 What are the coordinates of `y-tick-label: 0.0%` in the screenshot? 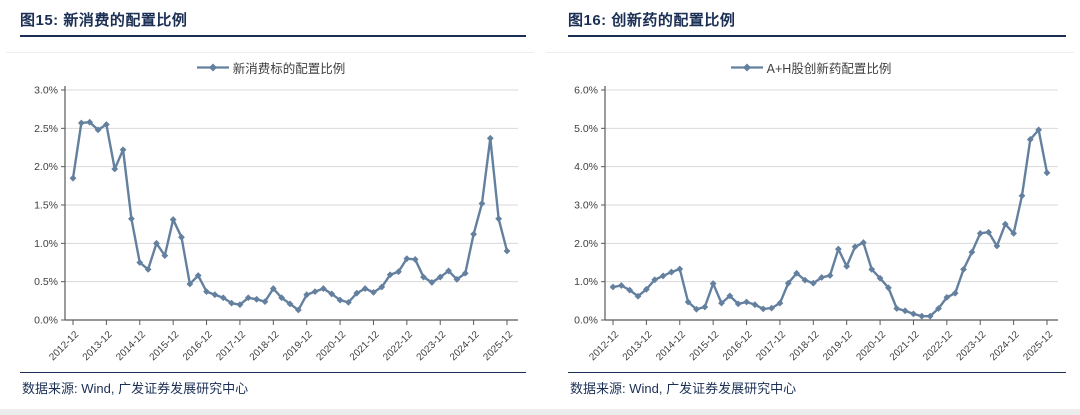 It's located at (46, 321).